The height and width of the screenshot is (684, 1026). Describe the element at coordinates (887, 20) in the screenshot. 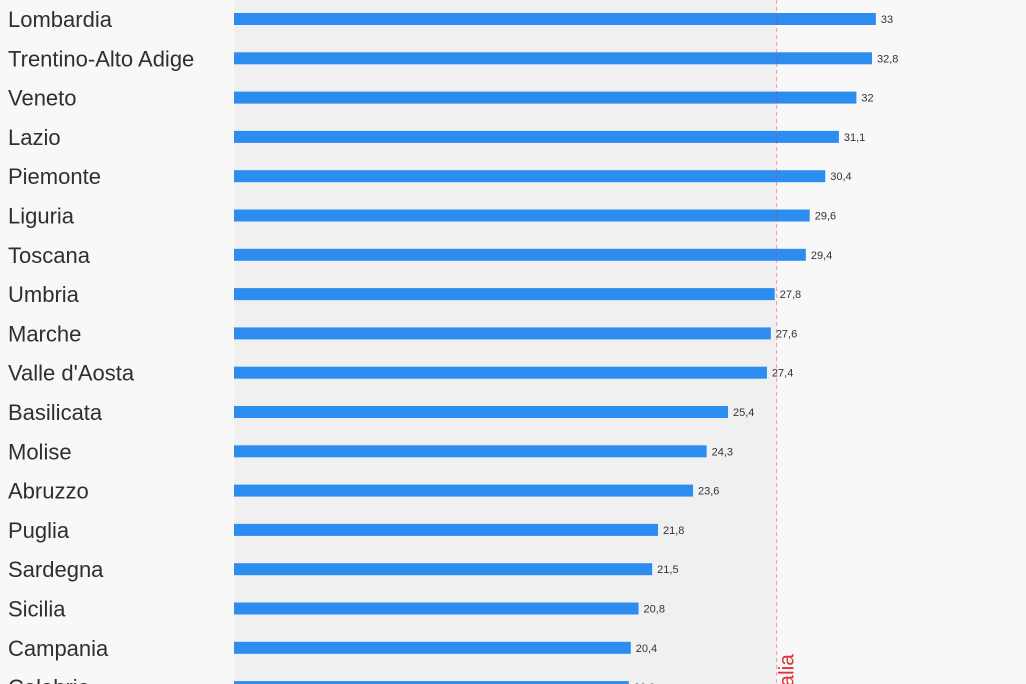

I see `bar-value-label: 33` at that location.